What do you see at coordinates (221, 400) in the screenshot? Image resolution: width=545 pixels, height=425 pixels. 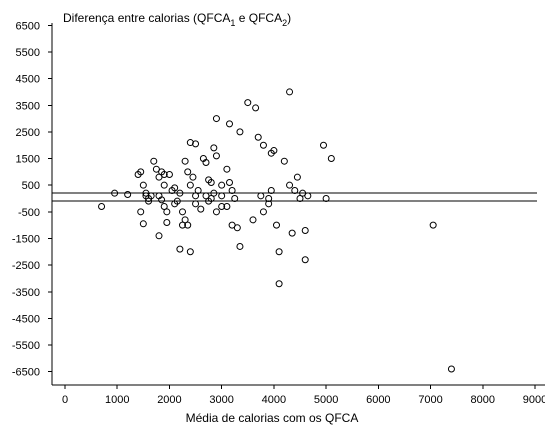 I see `x-tick-label: 3000` at bounding box center [221, 400].